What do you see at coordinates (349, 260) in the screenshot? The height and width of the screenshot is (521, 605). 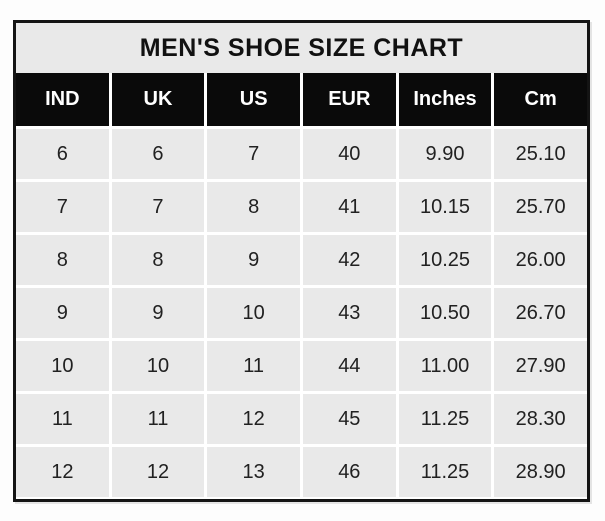 I see `table-cell: 42` at bounding box center [349, 260].